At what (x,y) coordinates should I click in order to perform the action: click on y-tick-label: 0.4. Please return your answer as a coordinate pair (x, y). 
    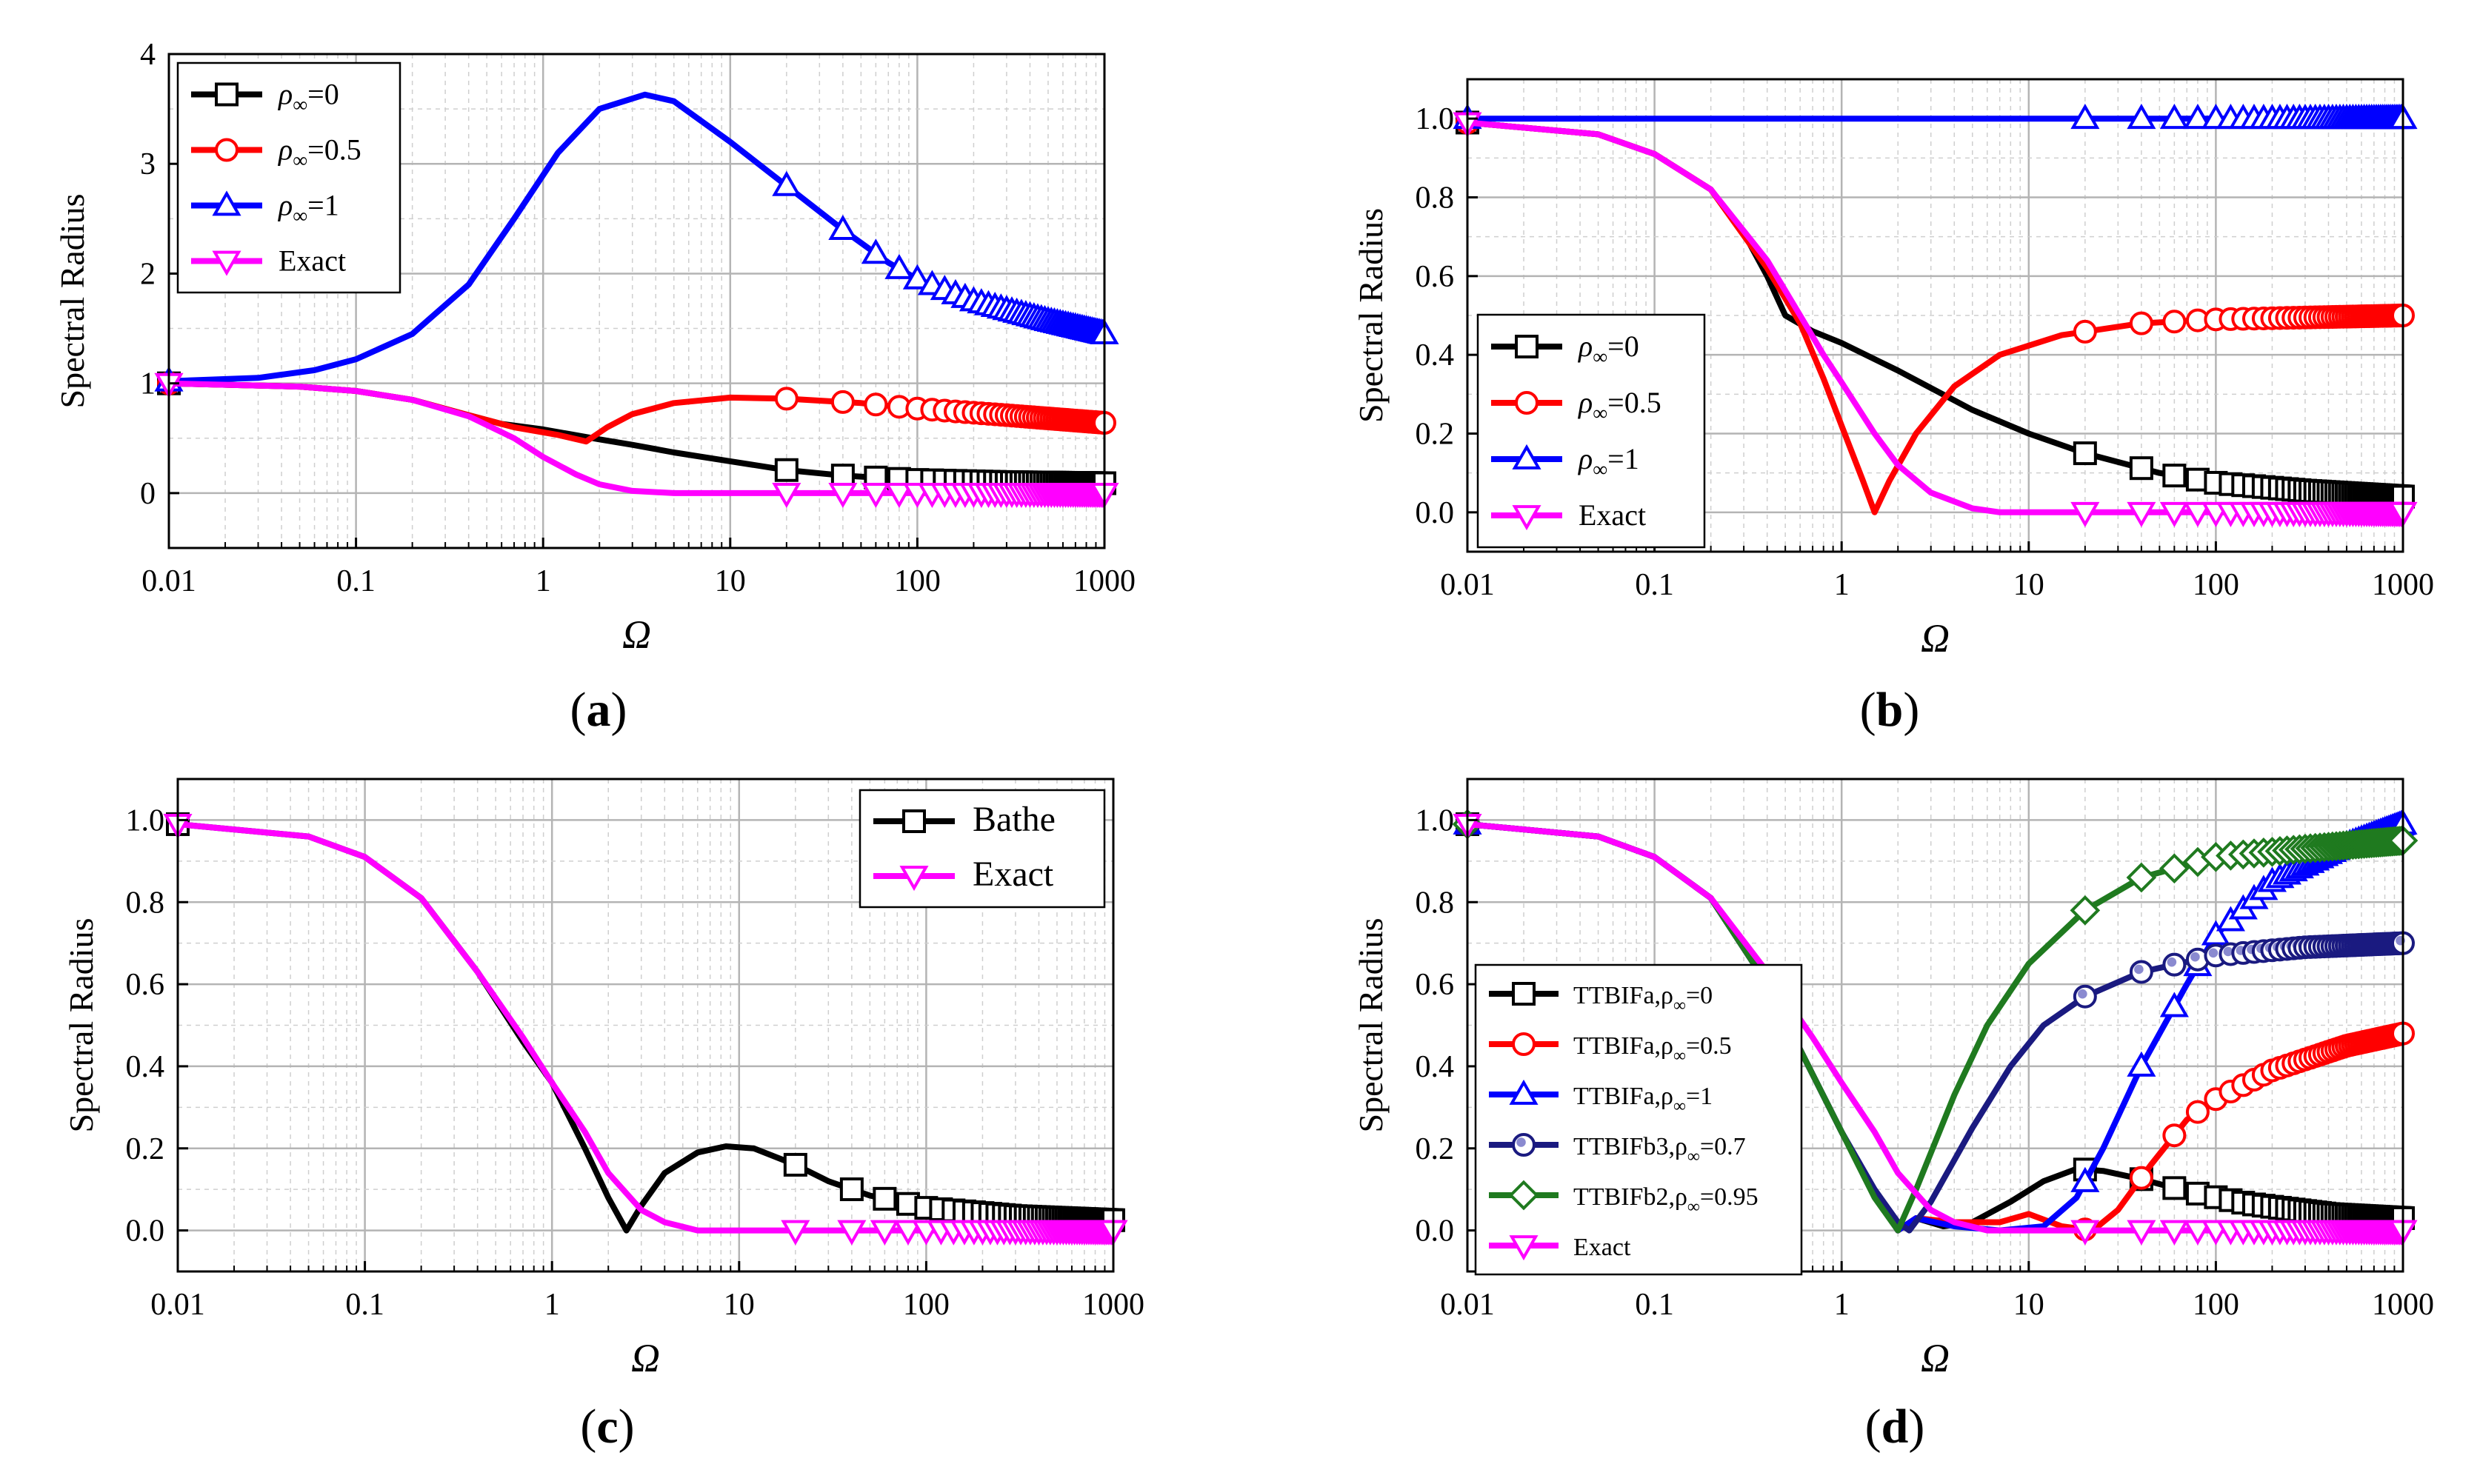
    Looking at the image, I should click on (145, 1067).